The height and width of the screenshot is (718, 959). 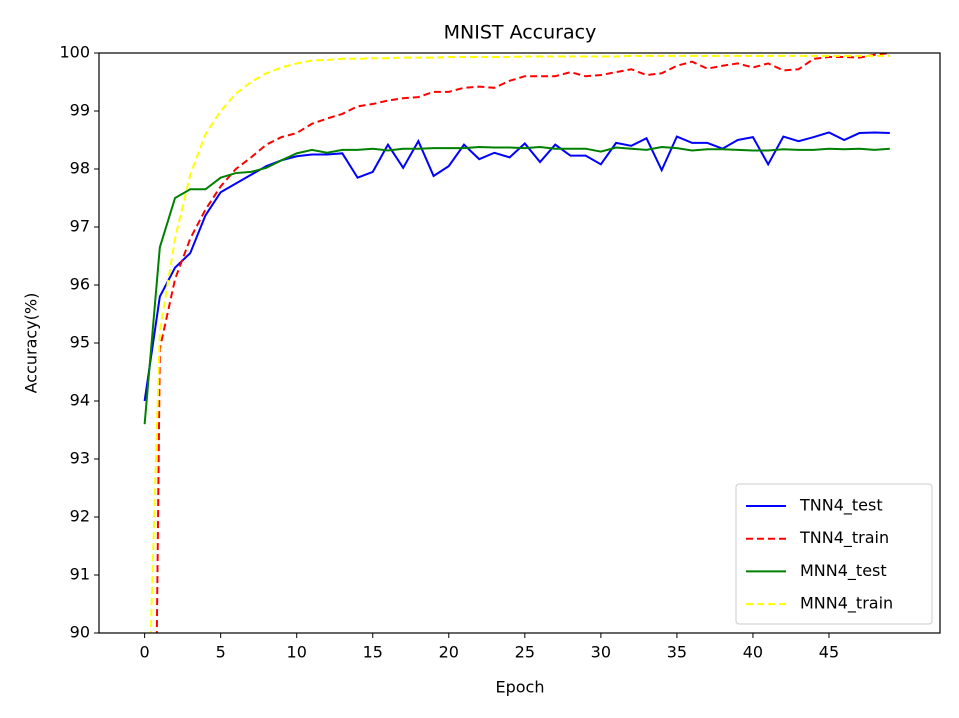 What do you see at coordinates (843, 571) in the screenshot?
I see `legend-label: MNN4_test` at bounding box center [843, 571].